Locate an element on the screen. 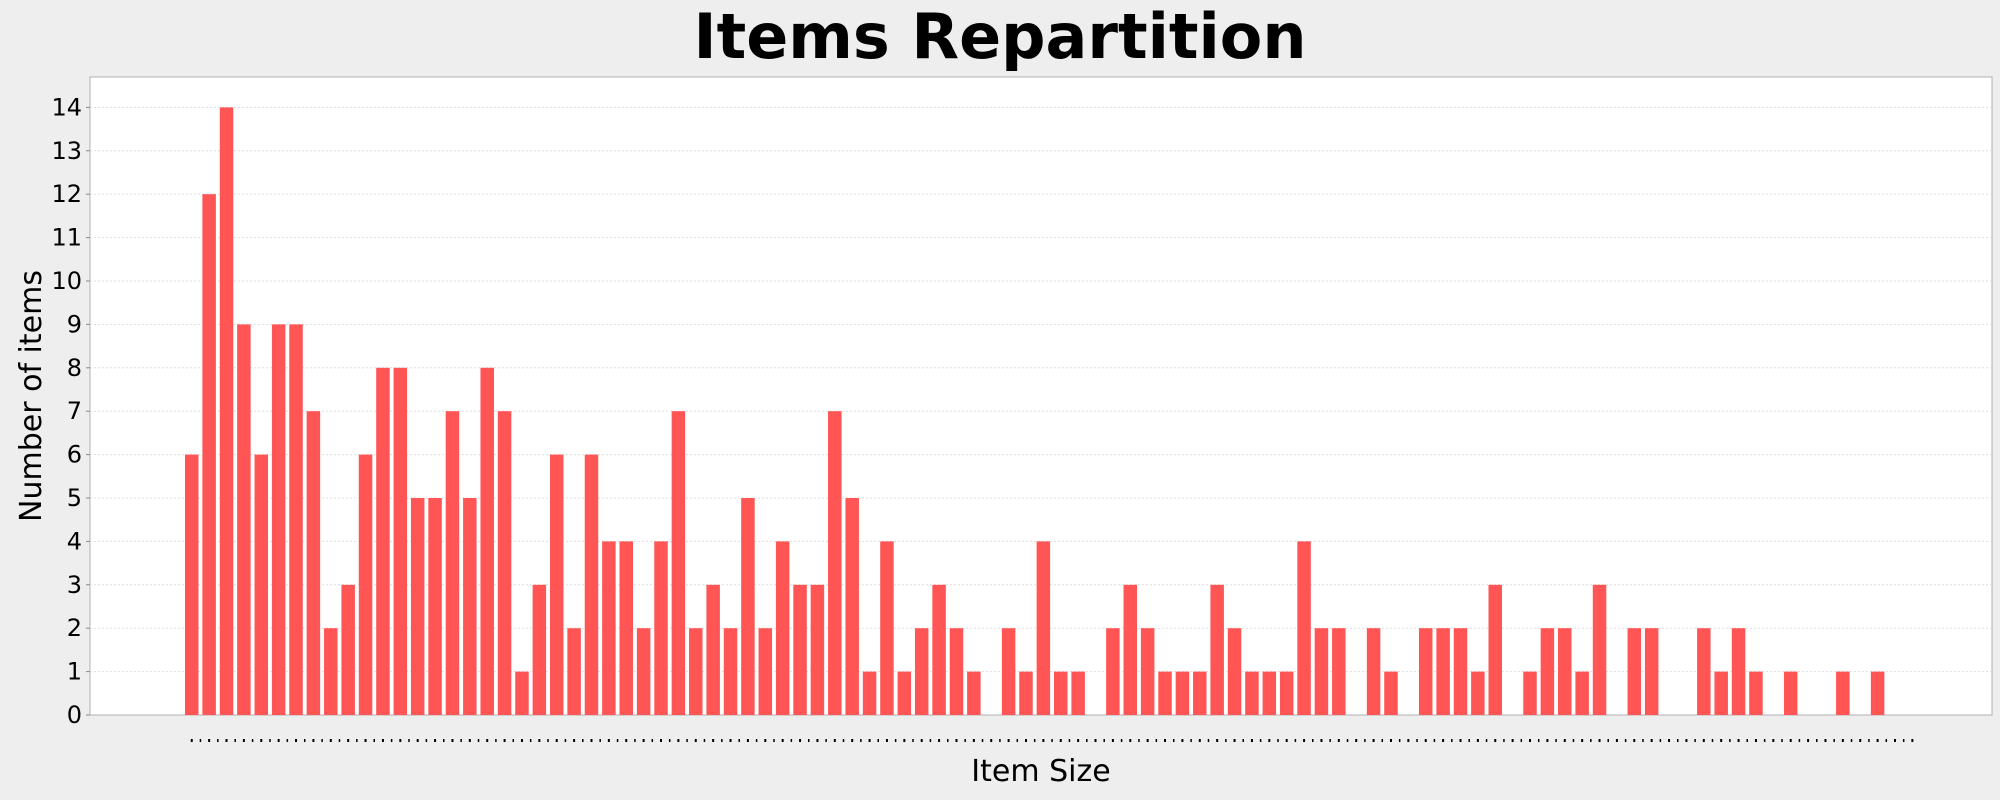 The height and width of the screenshot is (800, 2000). y-tick-label: 1 is located at coordinates (74, 672).